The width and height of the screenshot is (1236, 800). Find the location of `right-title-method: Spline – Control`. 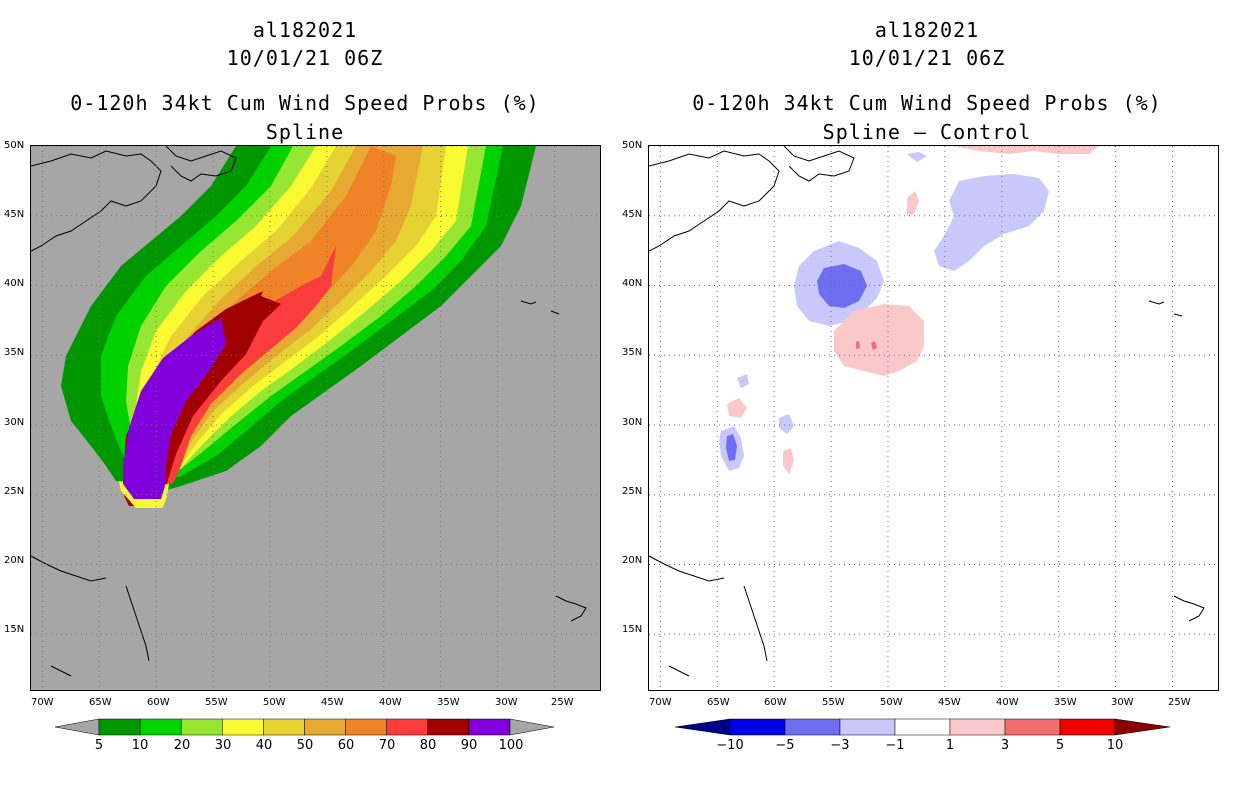

right-title-method: Spline – Control is located at coordinates (927, 132).